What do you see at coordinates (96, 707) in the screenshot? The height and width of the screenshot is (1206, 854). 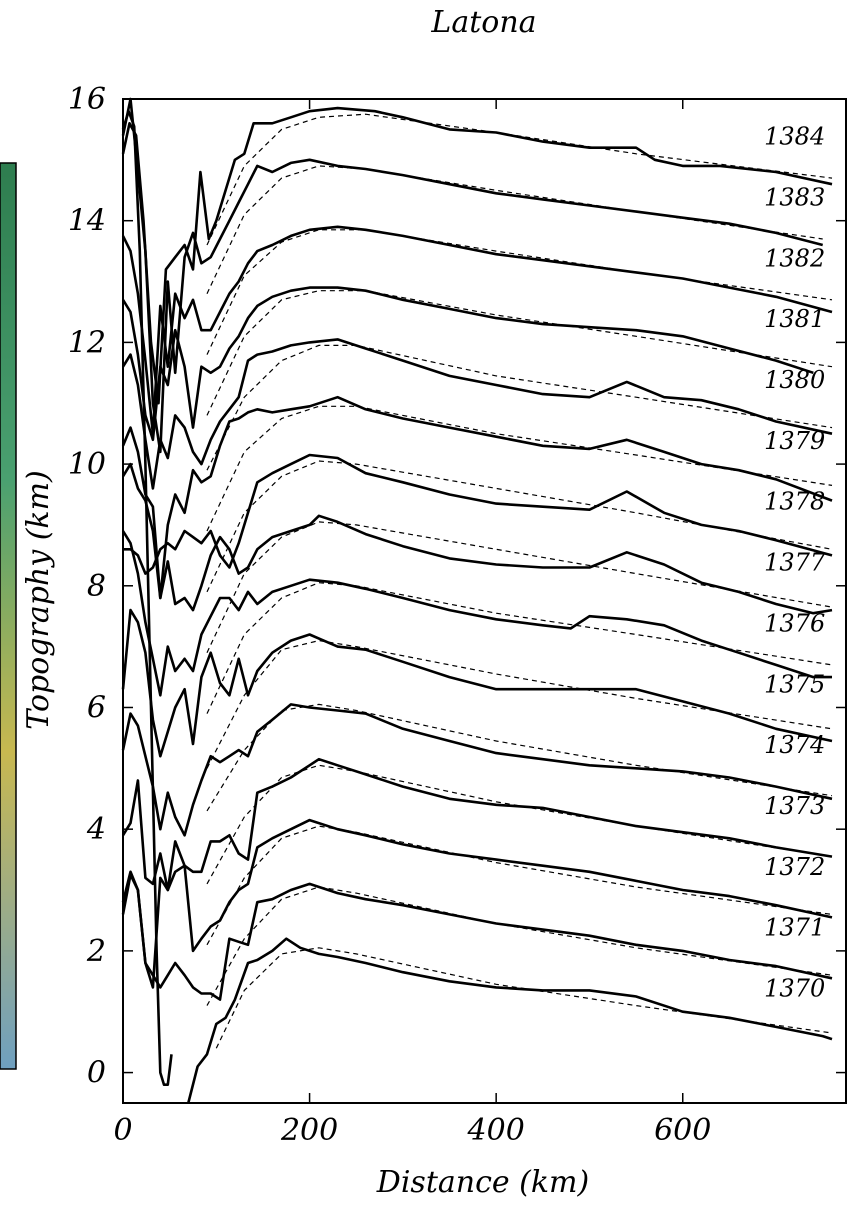 I see `y-tick-label: 6` at bounding box center [96, 707].